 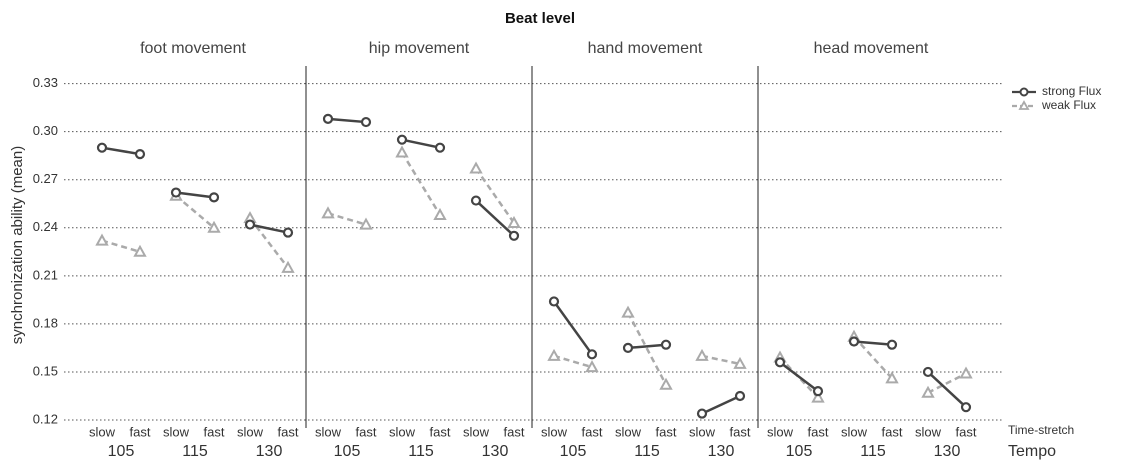 I want to click on panel-title: foot movement, so click(x=193, y=48).